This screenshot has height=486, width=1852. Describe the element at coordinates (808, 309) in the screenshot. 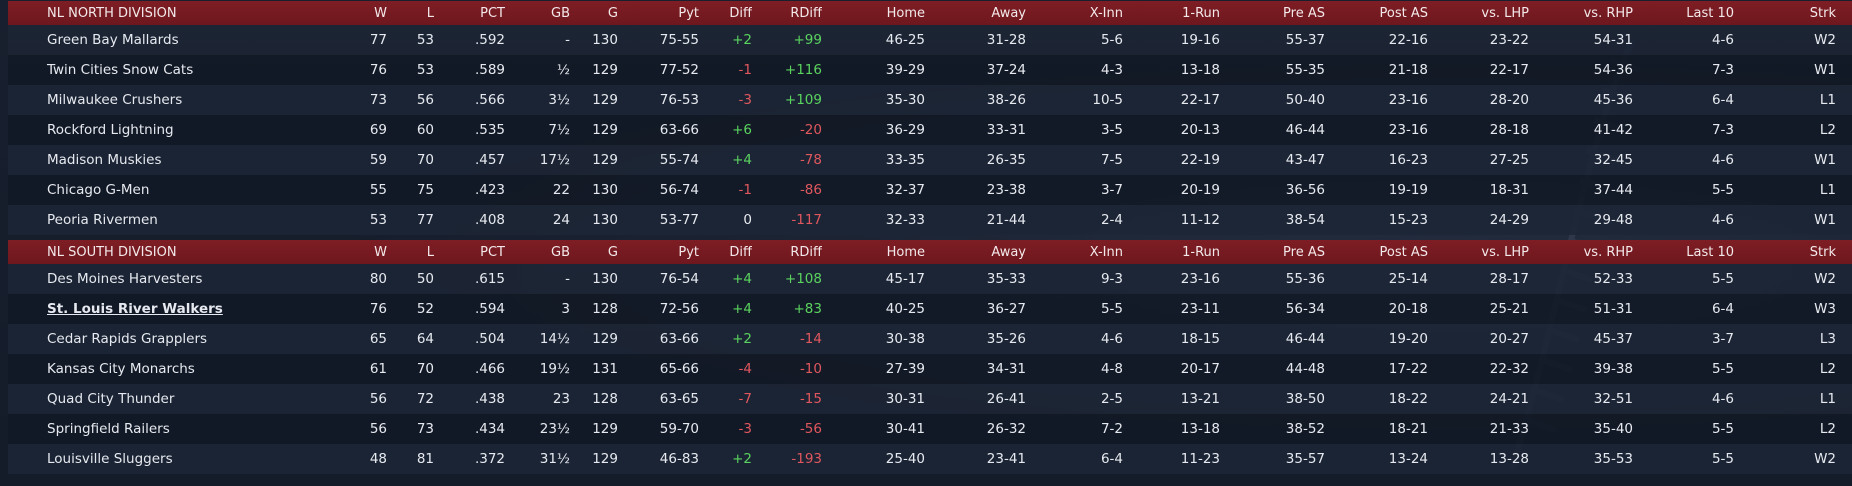

I see `cell-rdiff: +83` at that location.